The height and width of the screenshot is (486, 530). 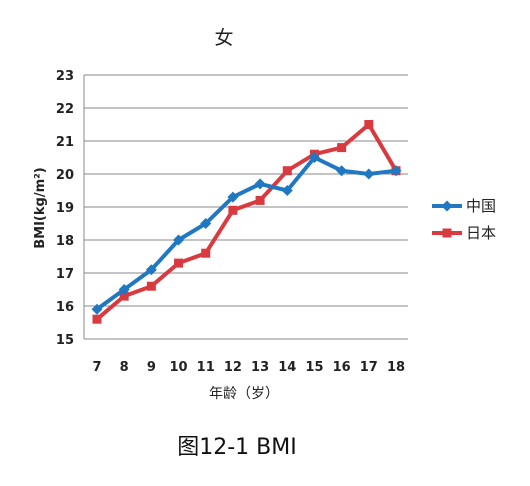 What do you see at coordinates (464, 233) in the screenshot?
I see `legend-item-1: 日本` at bounding box center [464, 233].